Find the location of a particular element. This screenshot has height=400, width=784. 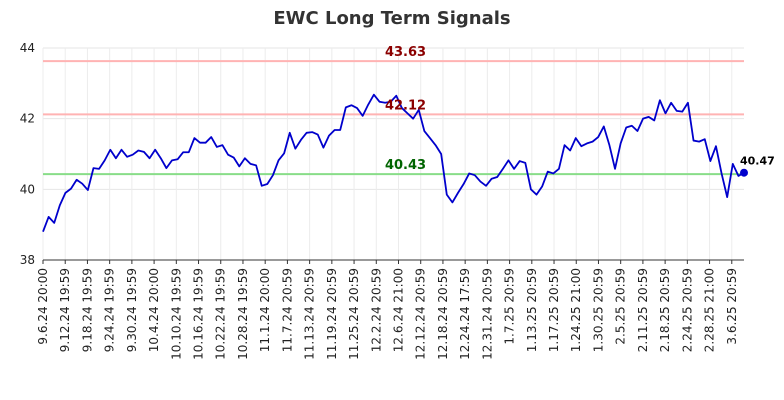

x-tick-label: 11.19.24 20:59 is located at coordinates (332, 314).